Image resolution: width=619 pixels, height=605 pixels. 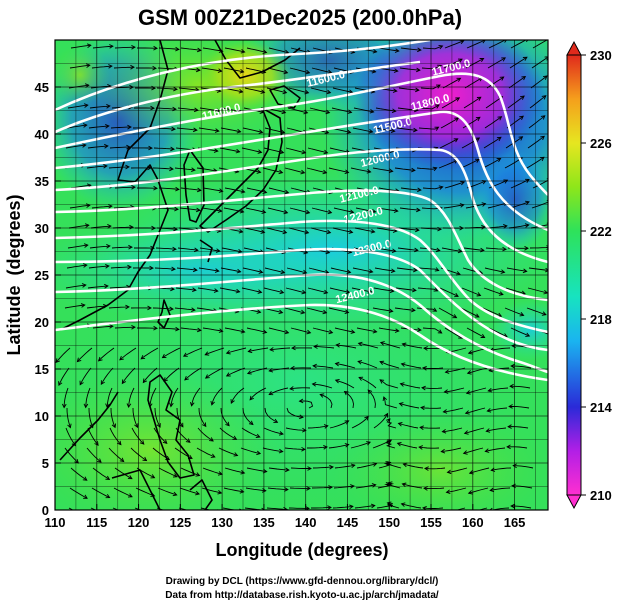 I want to click on y-tick-label: 10, so click(x=42, y=416).